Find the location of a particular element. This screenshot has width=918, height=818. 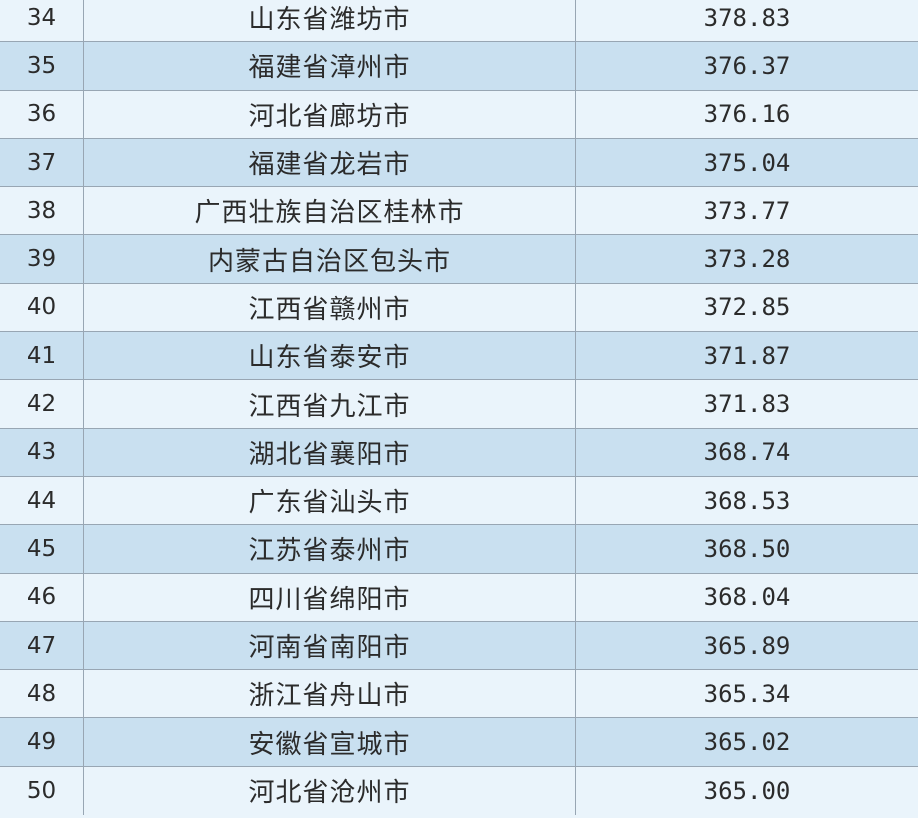

city-cell: 江苏省泰州市 is located at coordinates (330, 549).